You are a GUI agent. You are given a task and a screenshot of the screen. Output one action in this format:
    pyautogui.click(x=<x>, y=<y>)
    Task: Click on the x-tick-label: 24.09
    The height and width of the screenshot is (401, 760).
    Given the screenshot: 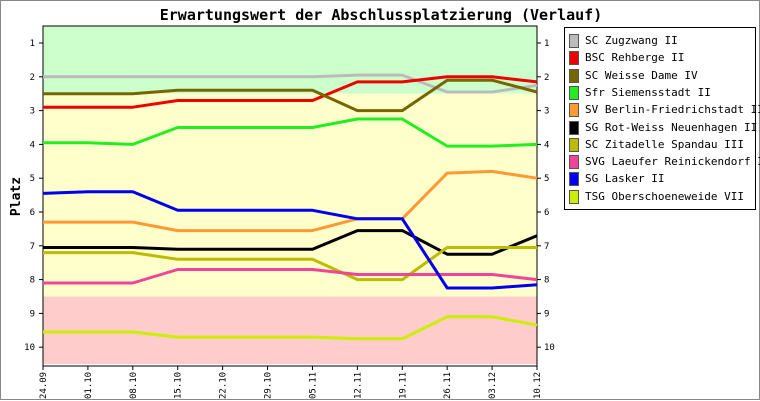 What is the action you would take?
    pyautogui.click(x=44, y=385)
    